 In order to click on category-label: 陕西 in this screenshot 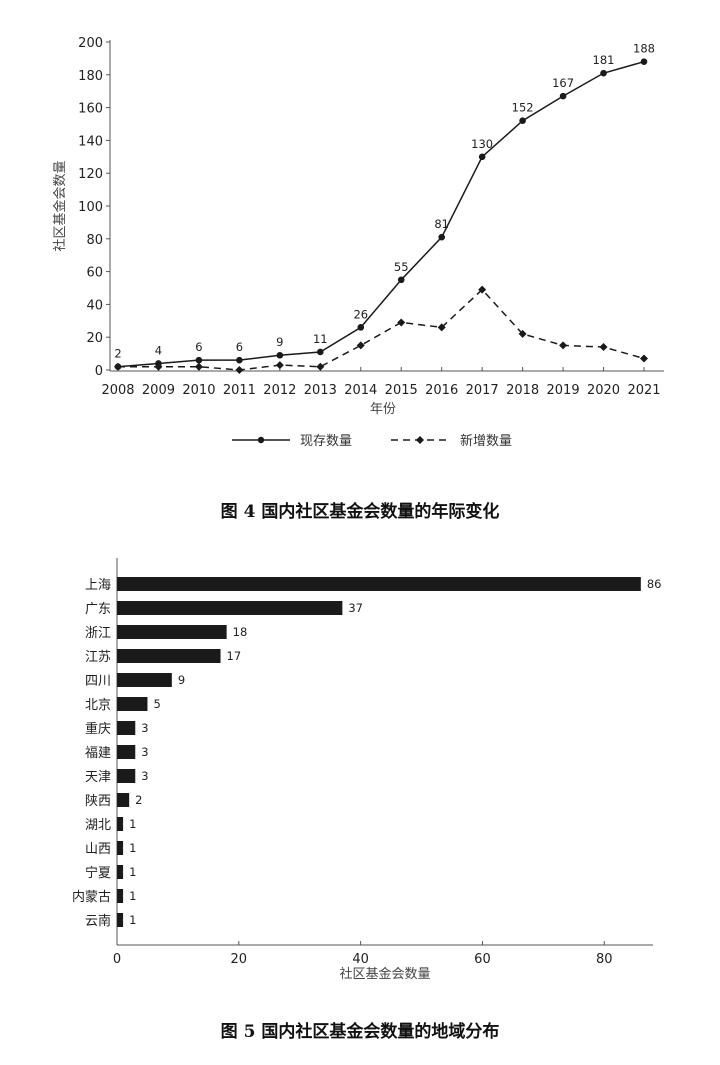, I will do `click(98, 801)`.